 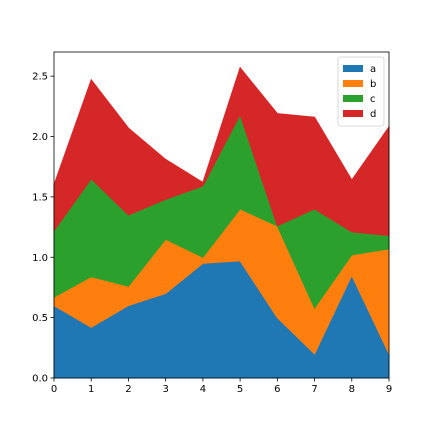 What do you see at coordinates (373, 84) in the screenshot?
I see `legend-label-b: b` at bounding box center [373, 84].